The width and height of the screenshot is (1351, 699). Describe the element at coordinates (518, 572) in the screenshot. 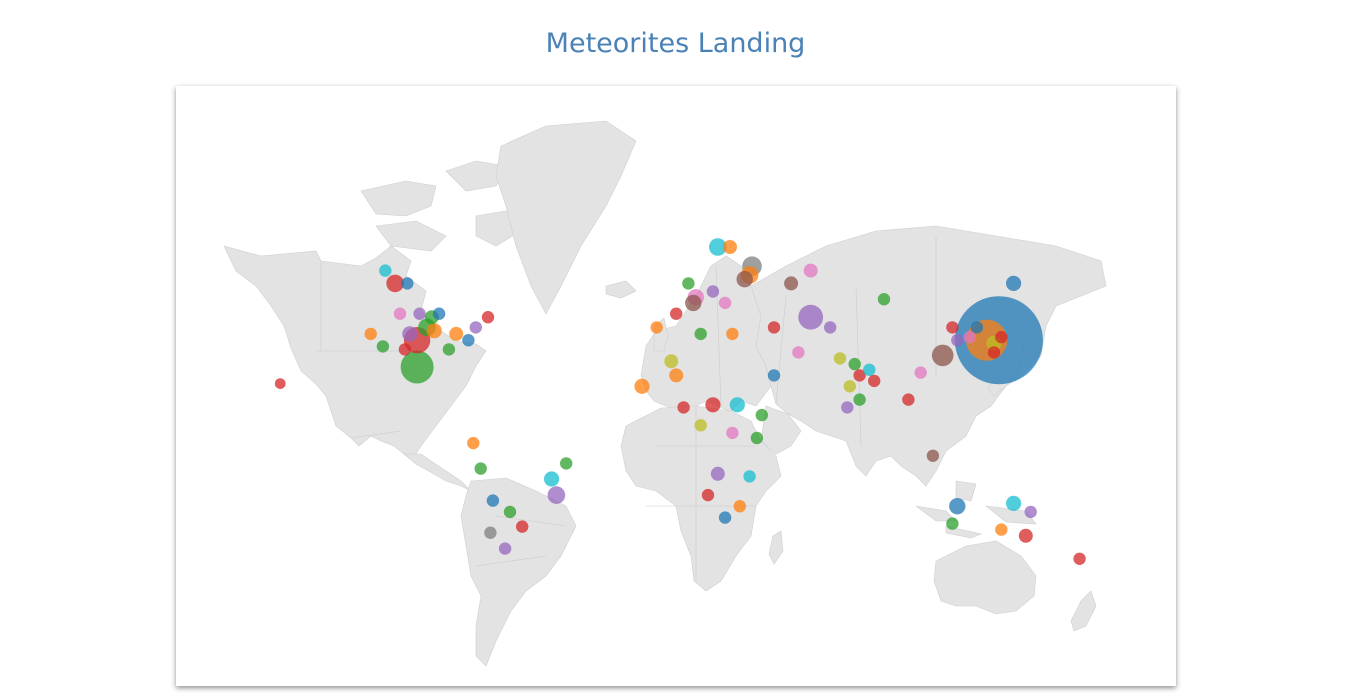

I see `south-america` at that location.